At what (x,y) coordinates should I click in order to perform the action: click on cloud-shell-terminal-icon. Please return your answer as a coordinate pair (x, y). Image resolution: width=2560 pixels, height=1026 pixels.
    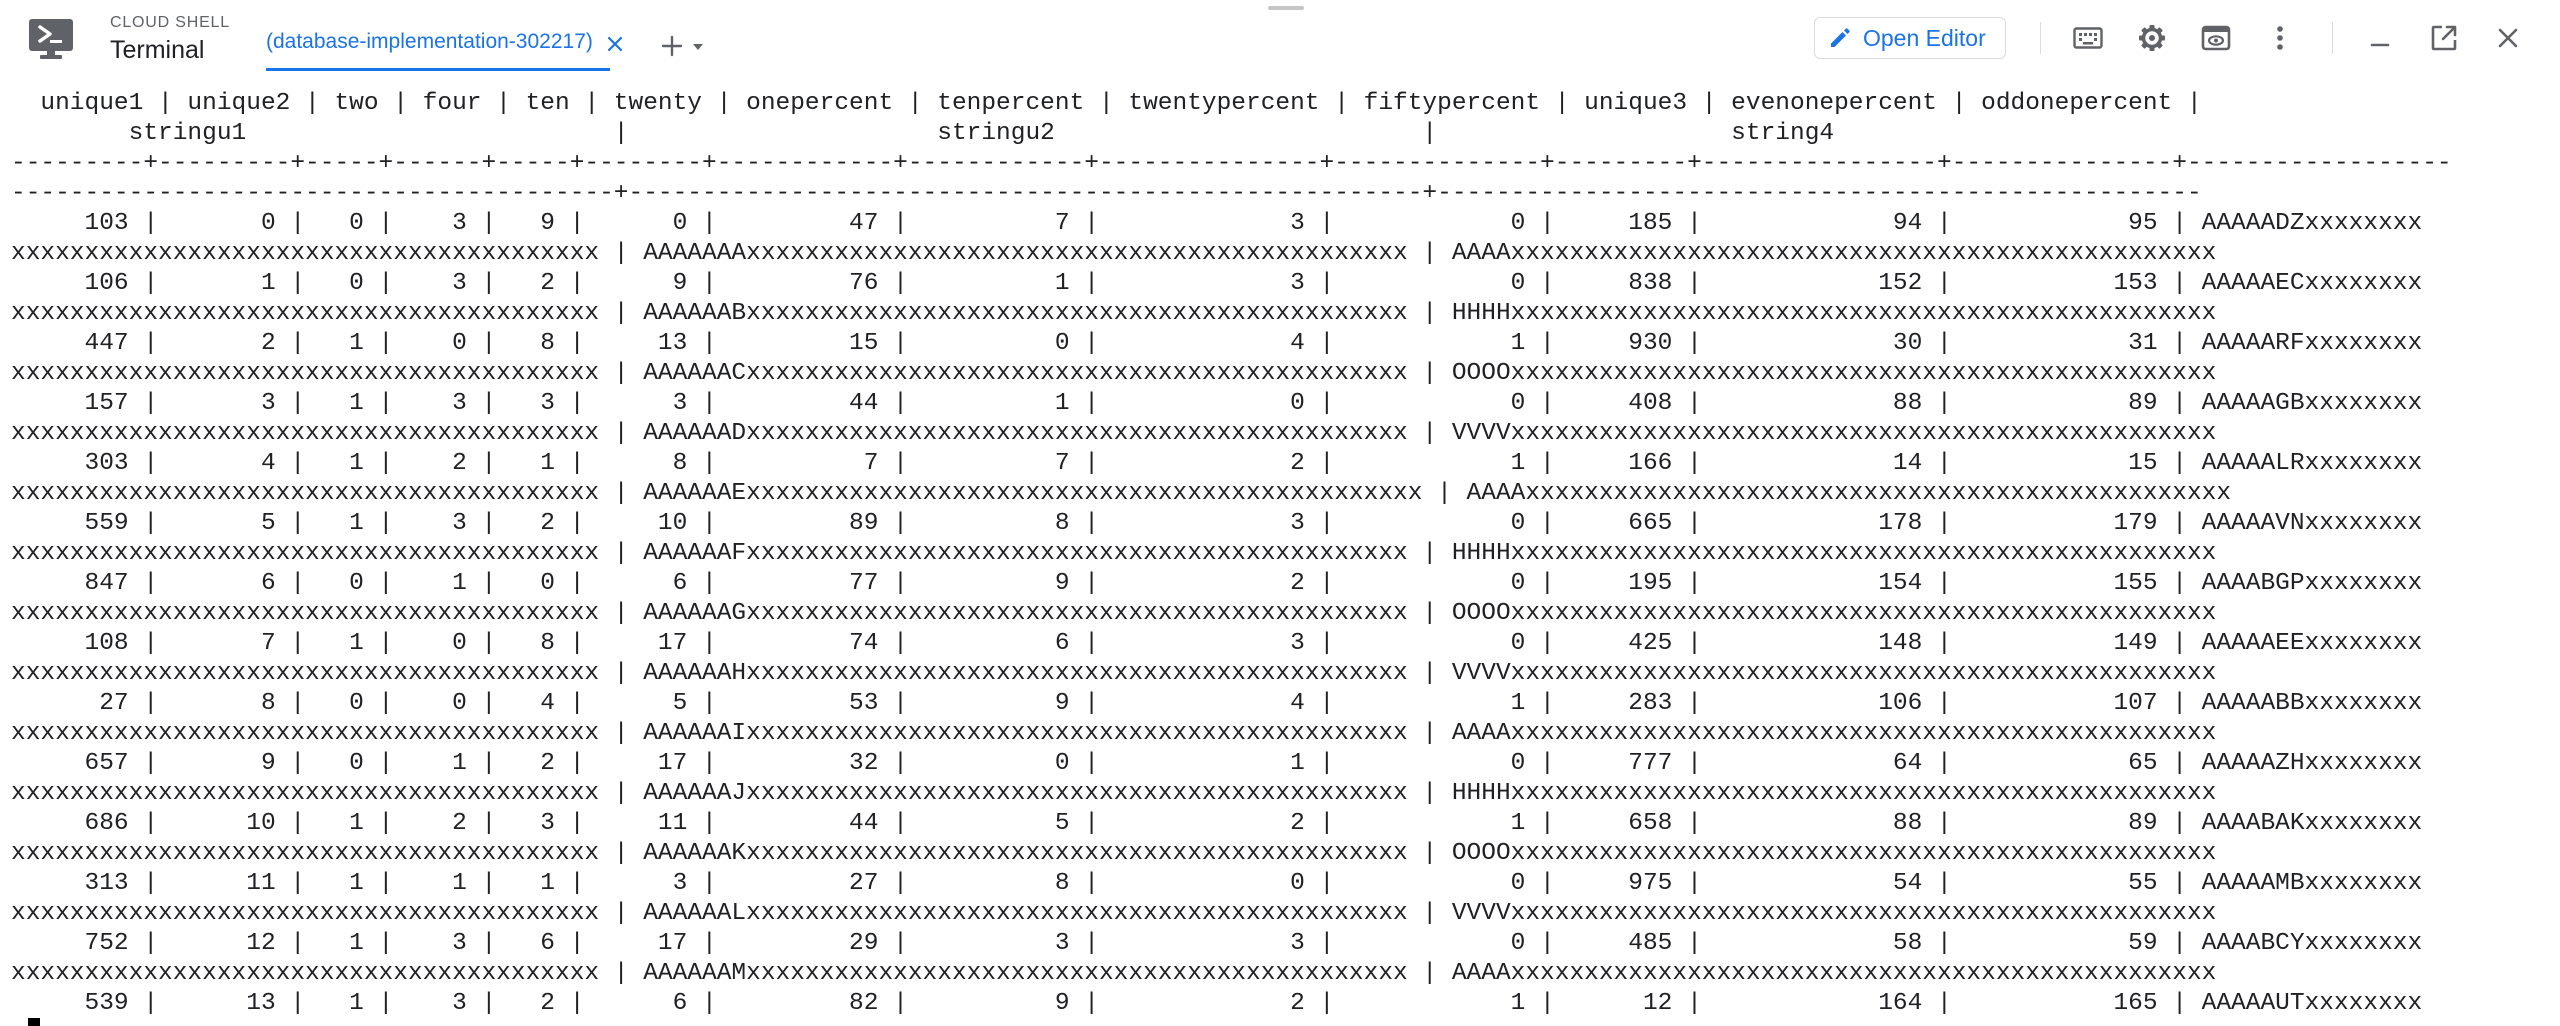
    Looking at the image, I should click on (51, 39).